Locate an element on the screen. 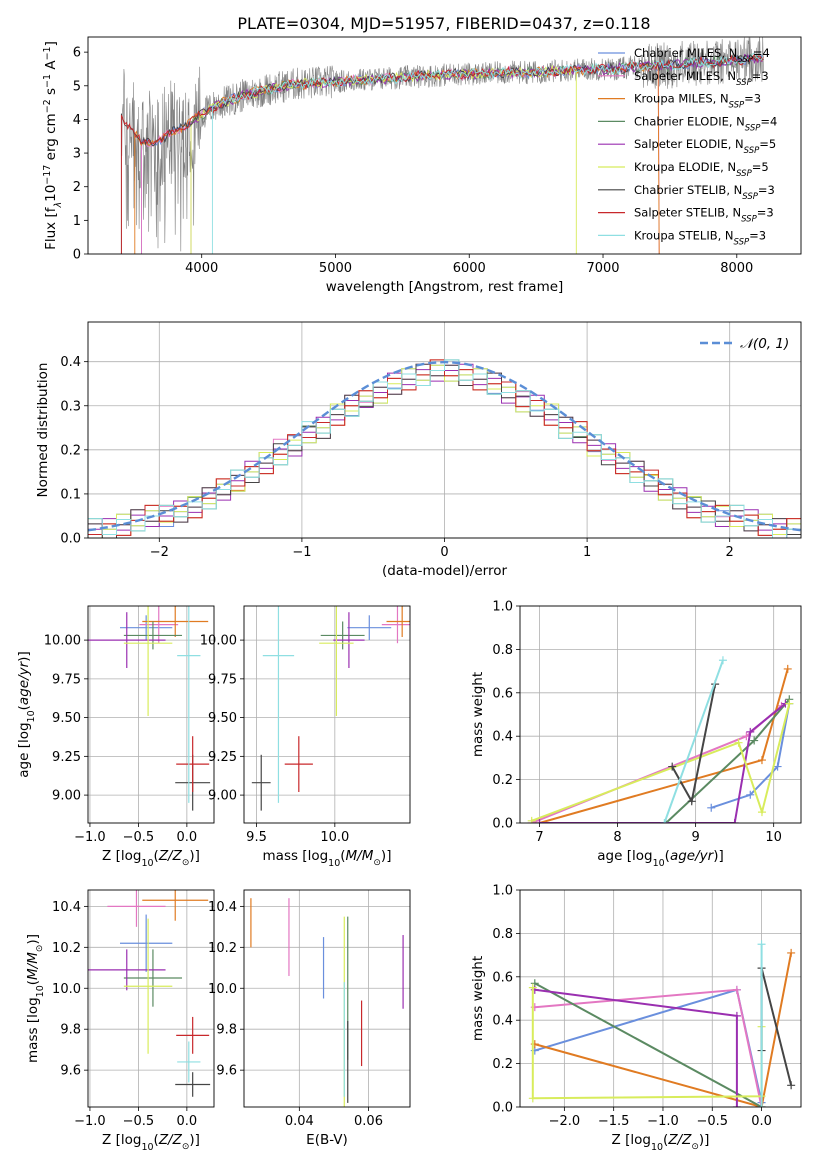 The image size is (819, 1170). x-axis-label: mass [log10(M/M⊙)] is located at coordinates (327, 858).